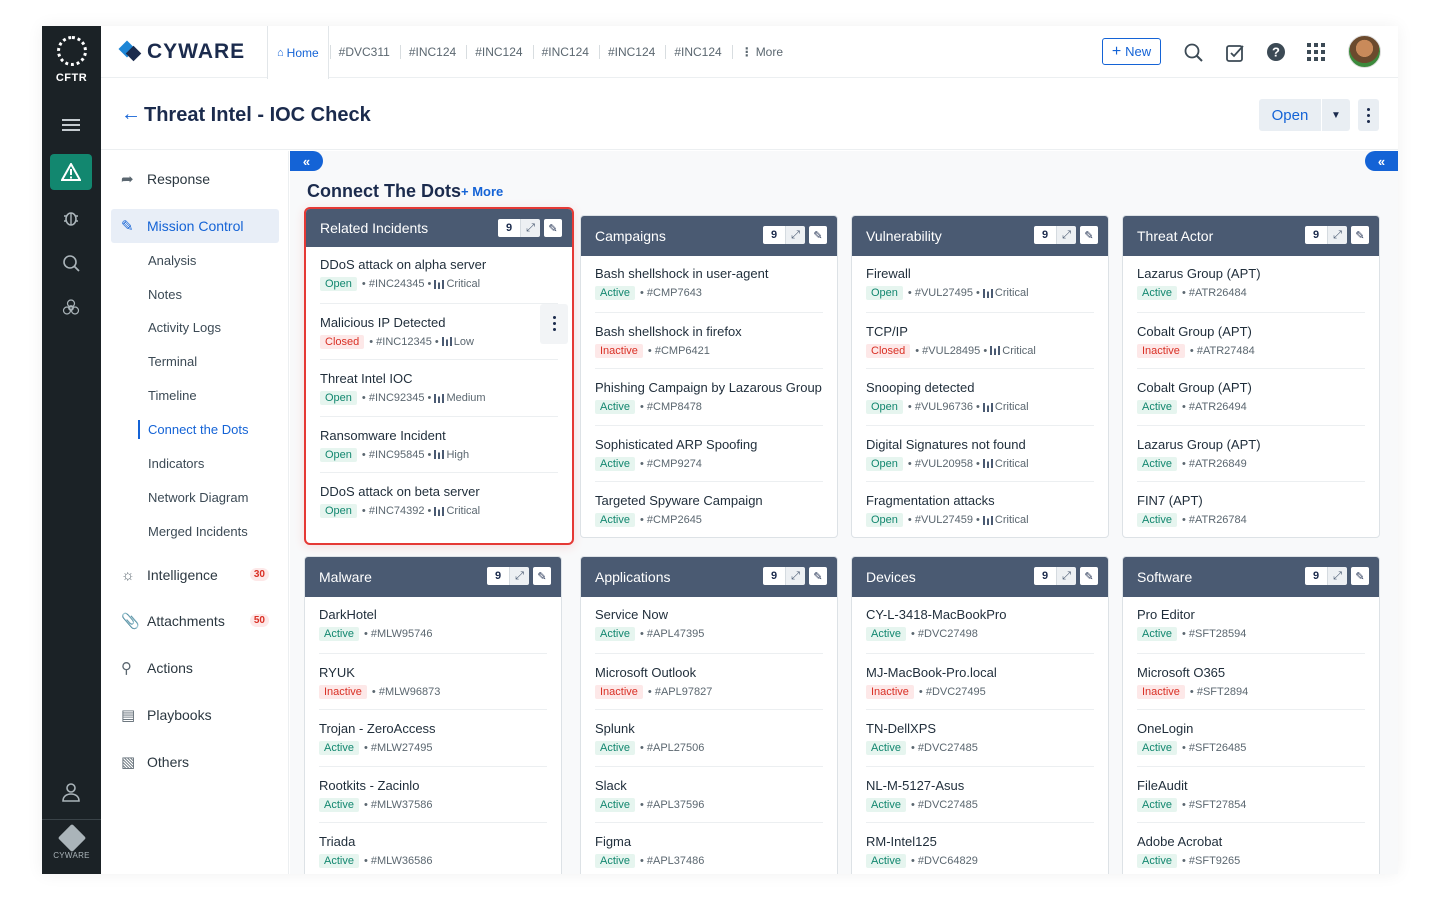 Image resolution: width=1440 pixels, height=900 pixels. I want to click on nav-attachments: 📎 Attachments 50, so click(195, 621).